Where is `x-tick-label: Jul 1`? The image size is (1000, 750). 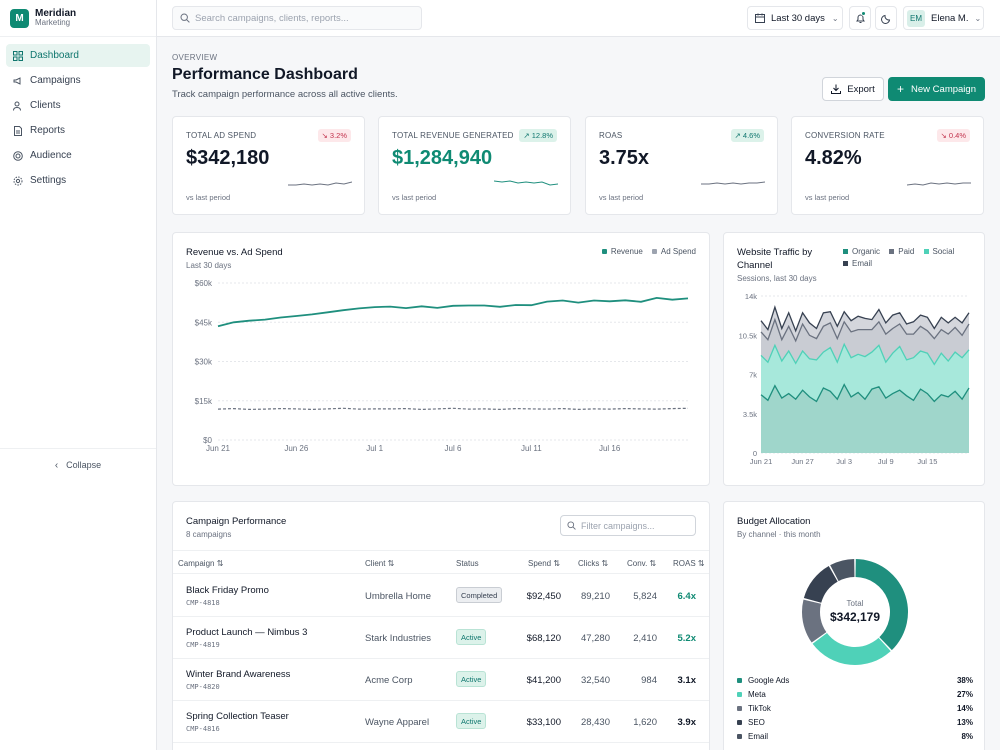
x-tick-label: Jul 1 is located at coordinates (374, 448).